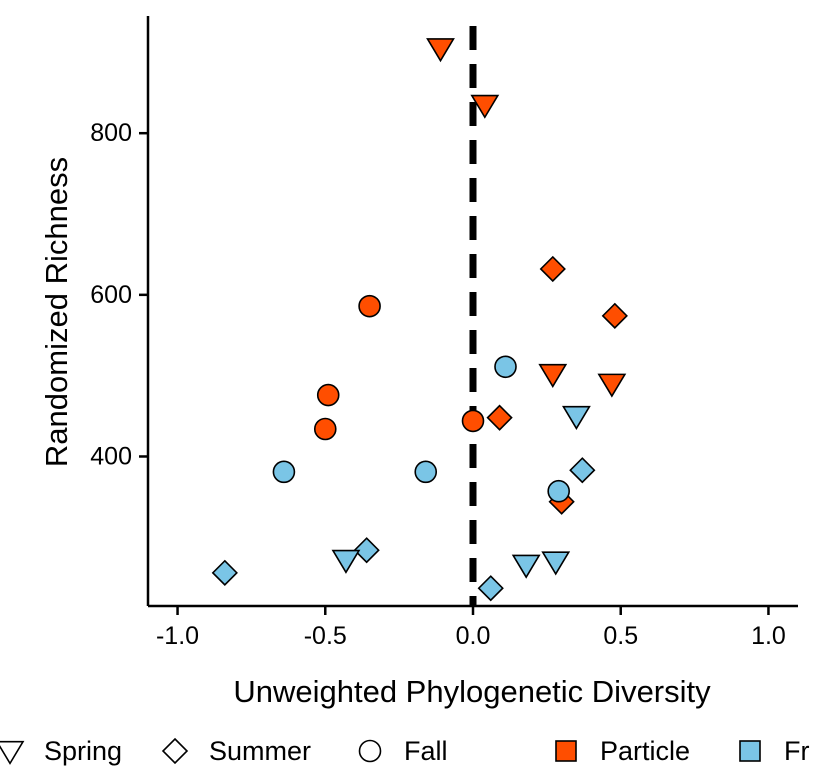 The width and height of the screenshot is (816, 768). I want to click on legend-spring-symbol, so click(12, 752).